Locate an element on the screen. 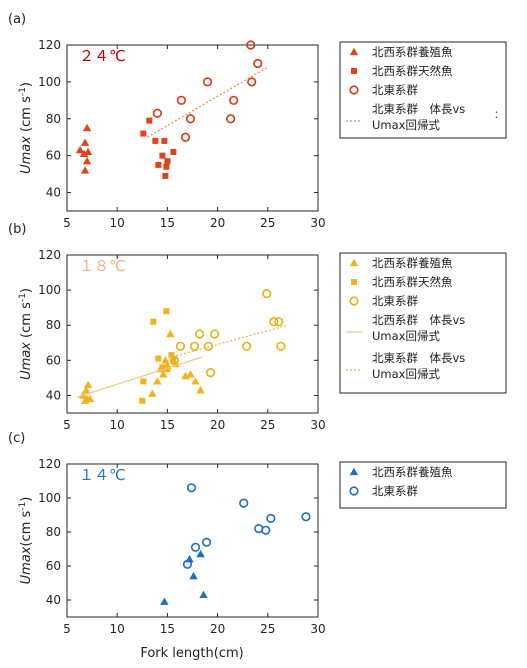 The height and width of the screenshot is (668, 527). panel-label: (a) is located at coordinates (17, 19).